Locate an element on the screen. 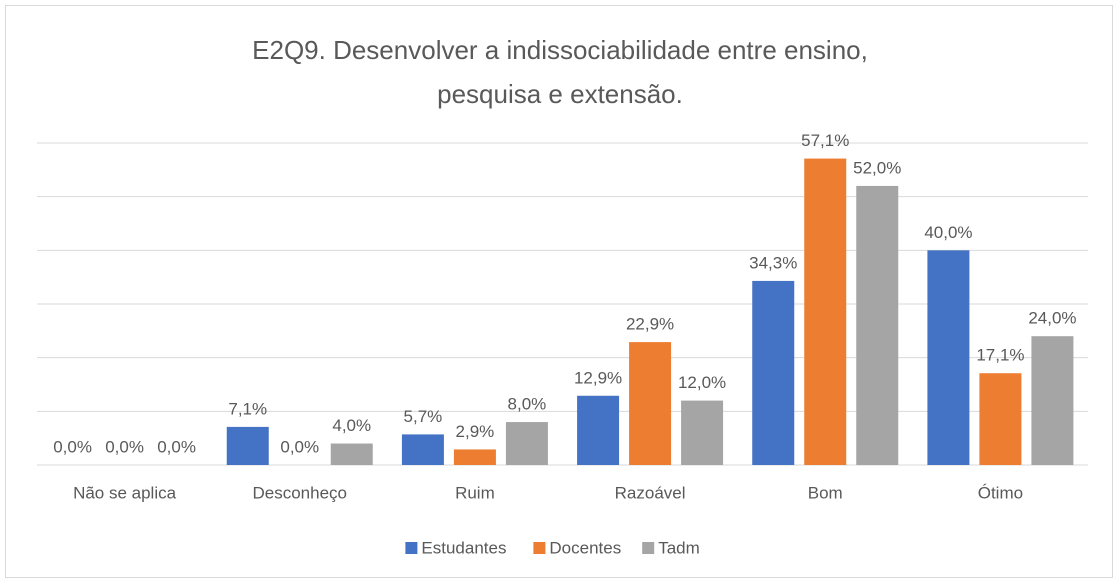 This screenshot has height=583, width=1118. data-label: 17,1% is located at coordinates (1000, 355).